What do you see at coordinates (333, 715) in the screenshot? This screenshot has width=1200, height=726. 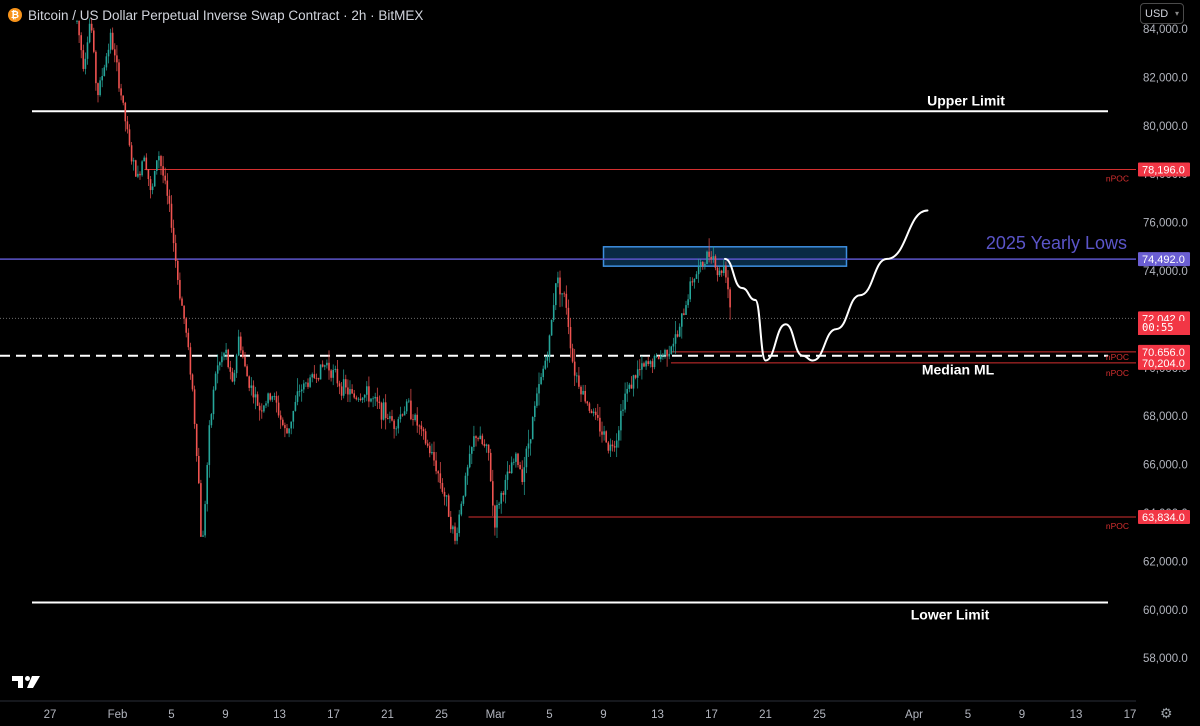 I see `x-tick-label: 17` at bounding box center [333, 715].